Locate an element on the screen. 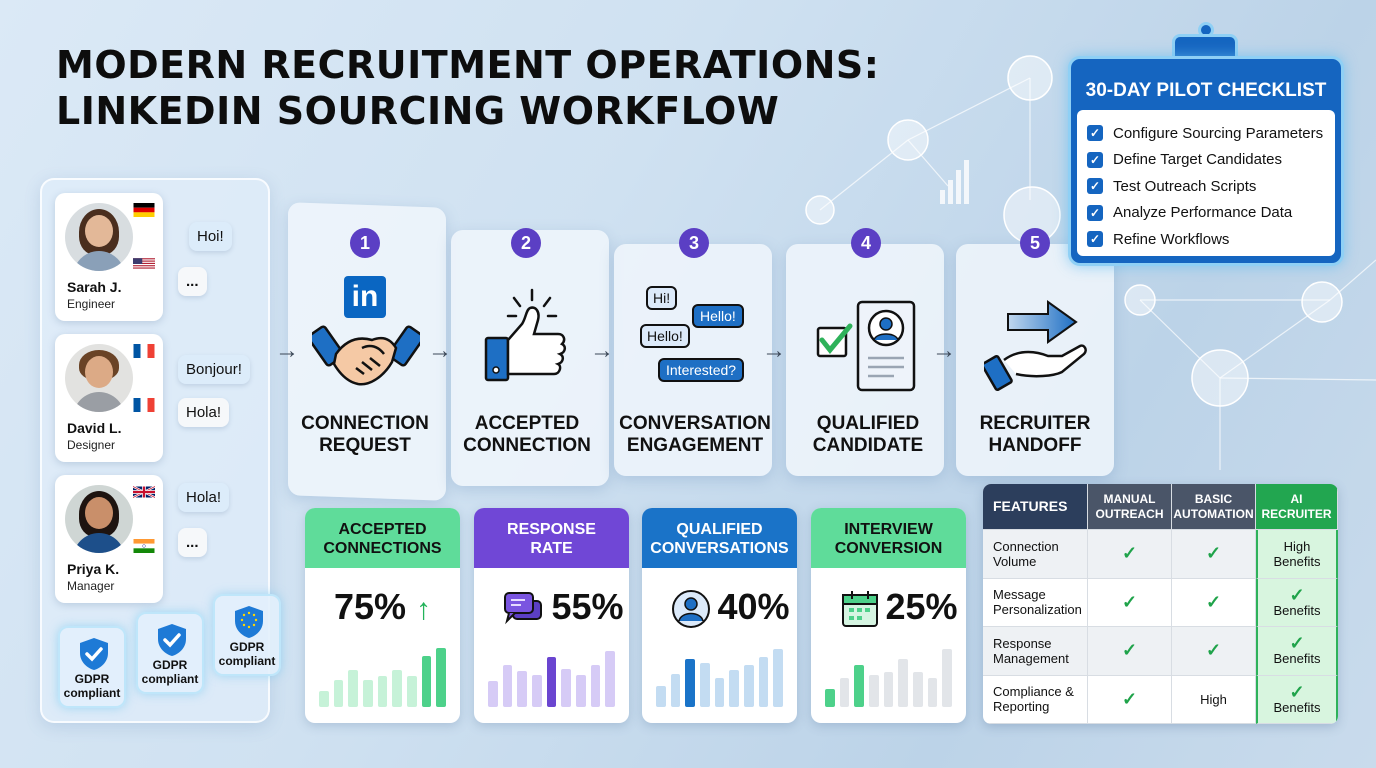 This screenshot has height=768, width=1376. chat-bubbles-icon: Hi! Hello! Hello! Interested? is located at coordinates (695, 334).